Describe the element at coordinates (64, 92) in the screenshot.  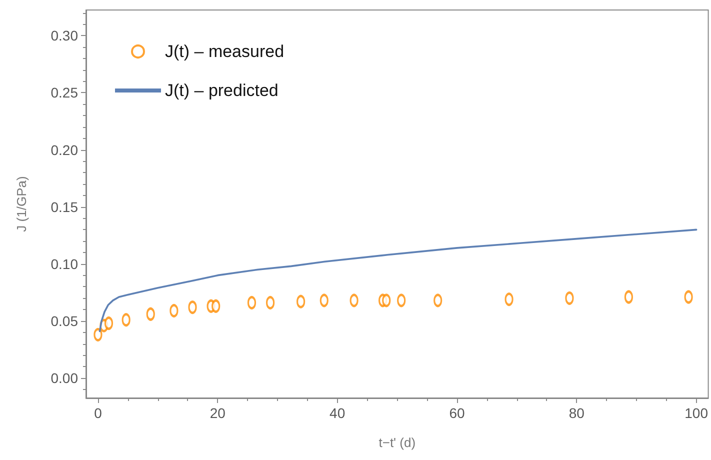
I see `y-tick-label: 0.25` at that location.